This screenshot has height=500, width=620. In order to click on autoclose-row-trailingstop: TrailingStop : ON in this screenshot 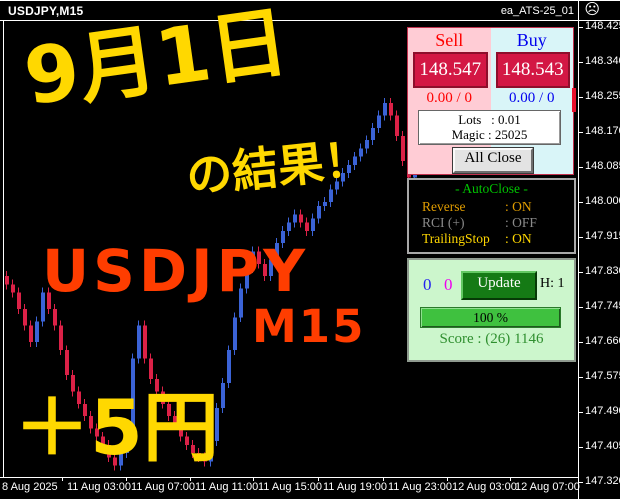, I will do `click(496, 239)`.